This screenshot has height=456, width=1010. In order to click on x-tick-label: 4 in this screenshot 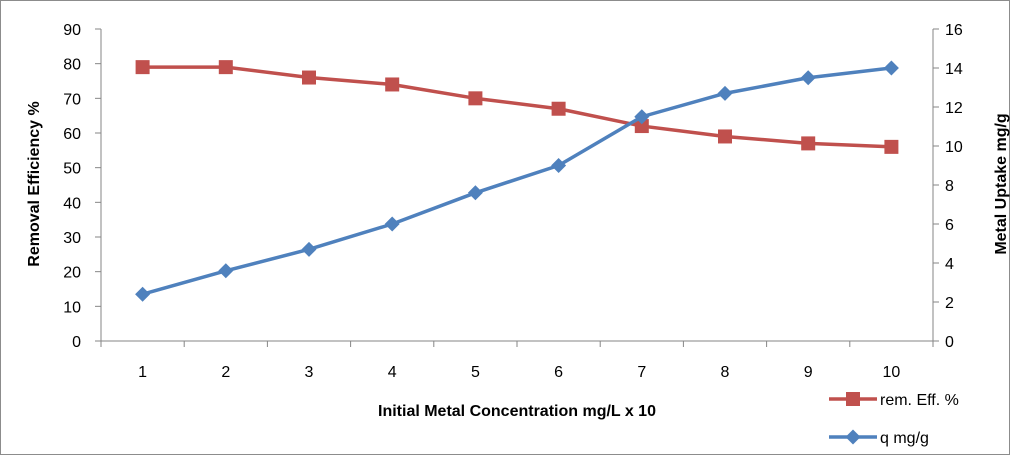, I will do `click(392, 372)`.